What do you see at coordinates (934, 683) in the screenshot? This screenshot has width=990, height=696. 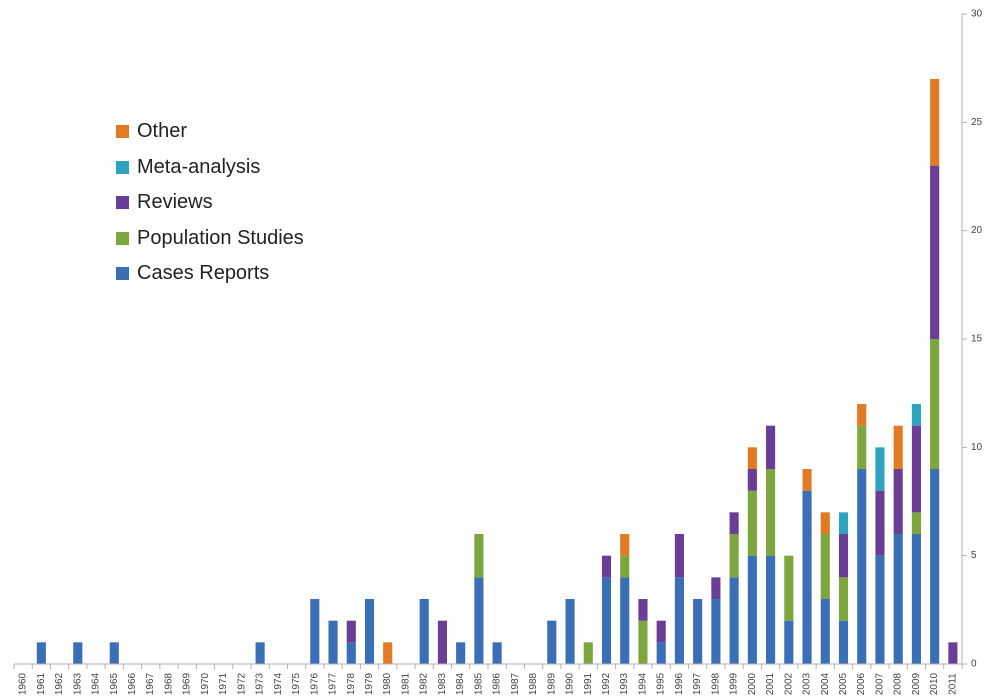 I see `x-tick-label-2010: 2010` at bounding box center [934, 683].